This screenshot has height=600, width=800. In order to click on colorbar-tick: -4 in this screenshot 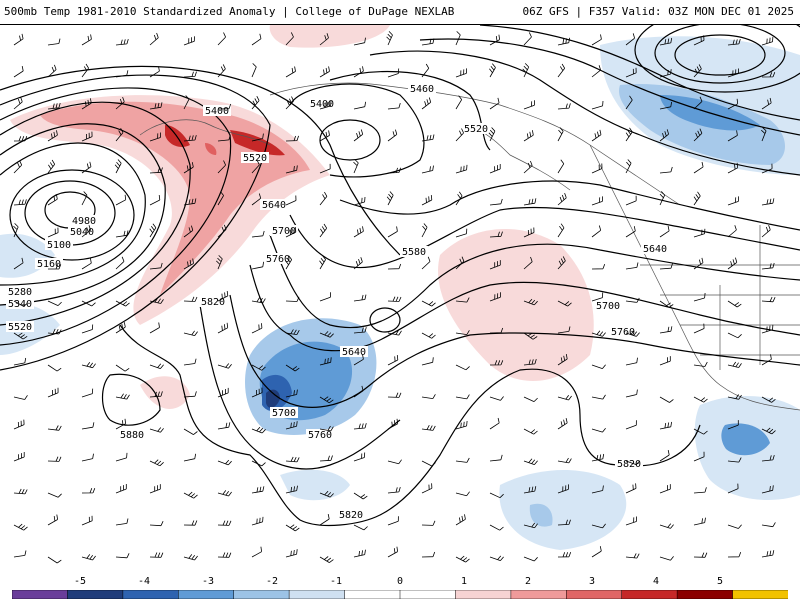, I will do `click(144, 581)`.